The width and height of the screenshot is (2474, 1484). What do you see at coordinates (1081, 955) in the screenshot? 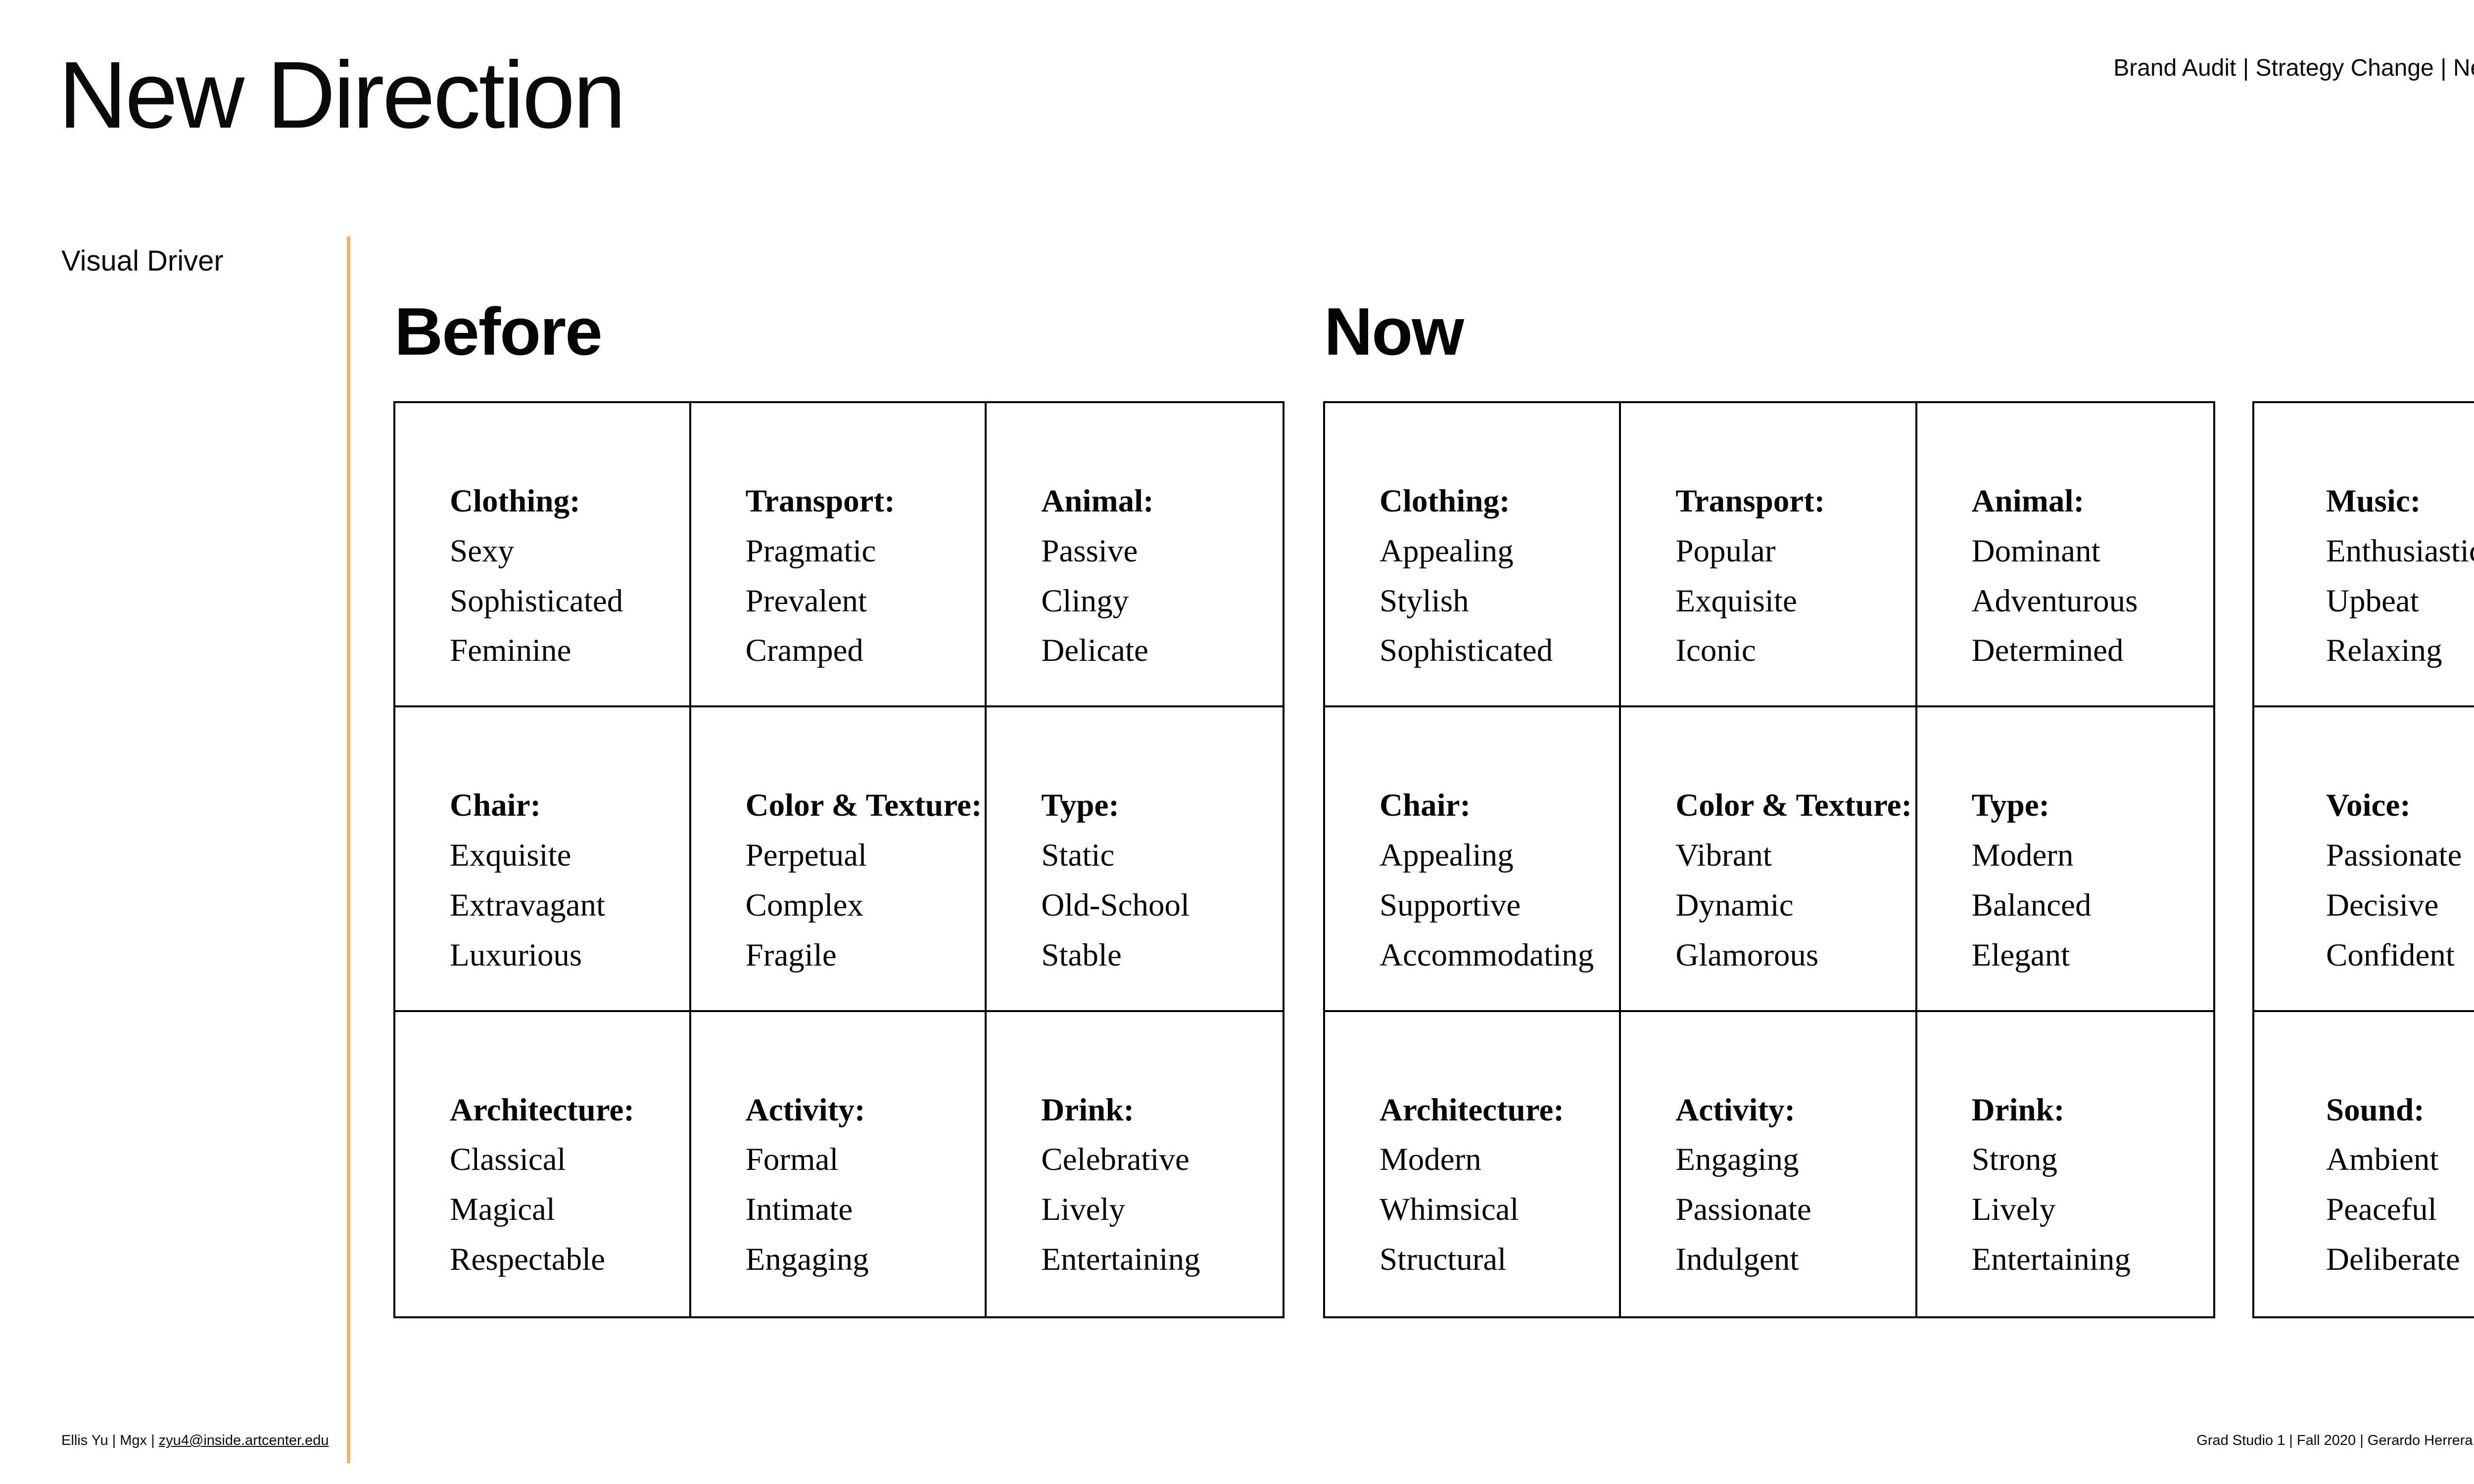
I see `cell-item: Stable` at bounding box center [1081, 955].